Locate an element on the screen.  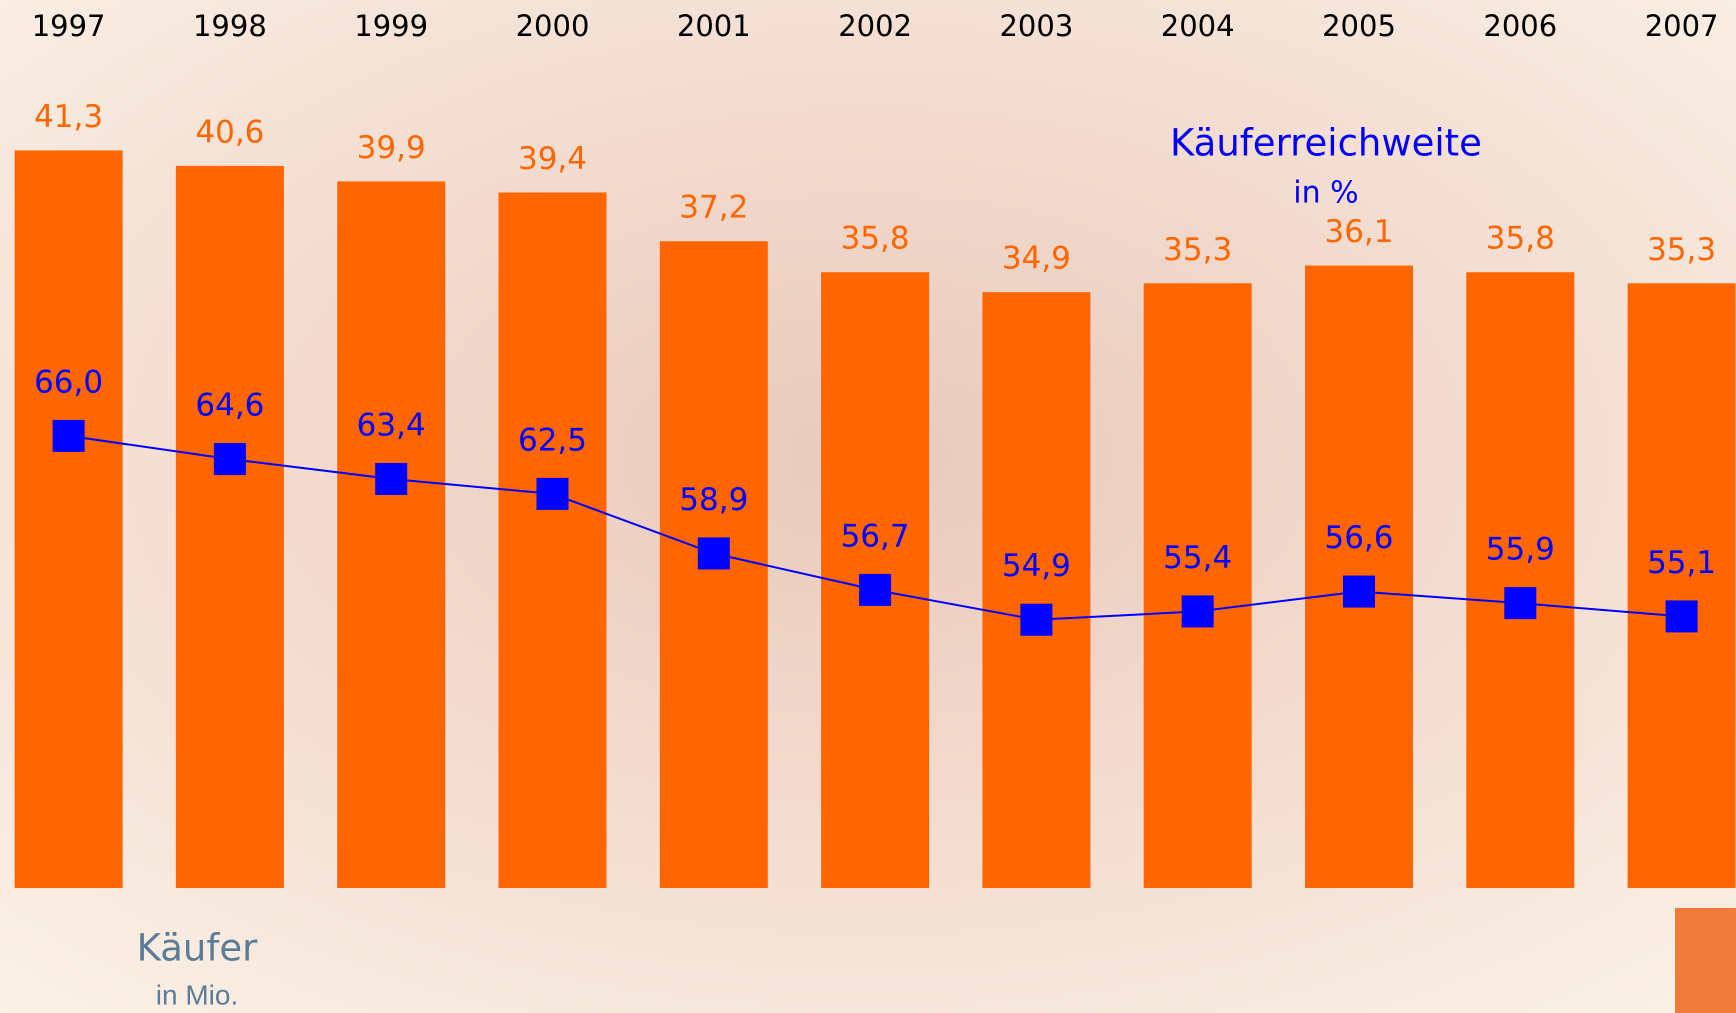
line-value-label: 56,6 is located at coordinates (1358, 538).